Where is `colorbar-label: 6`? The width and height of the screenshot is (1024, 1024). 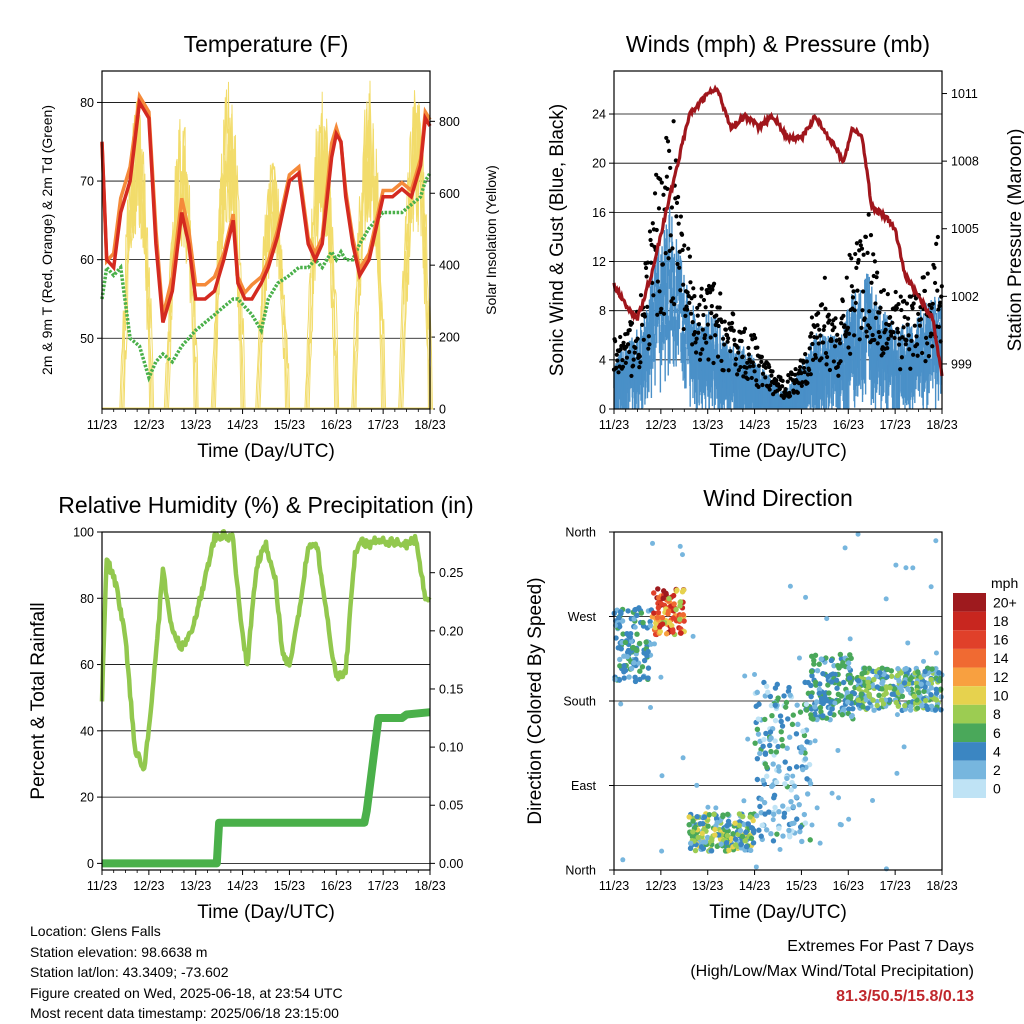
colorbar-label: 6 is located at coordinates (997, 733).